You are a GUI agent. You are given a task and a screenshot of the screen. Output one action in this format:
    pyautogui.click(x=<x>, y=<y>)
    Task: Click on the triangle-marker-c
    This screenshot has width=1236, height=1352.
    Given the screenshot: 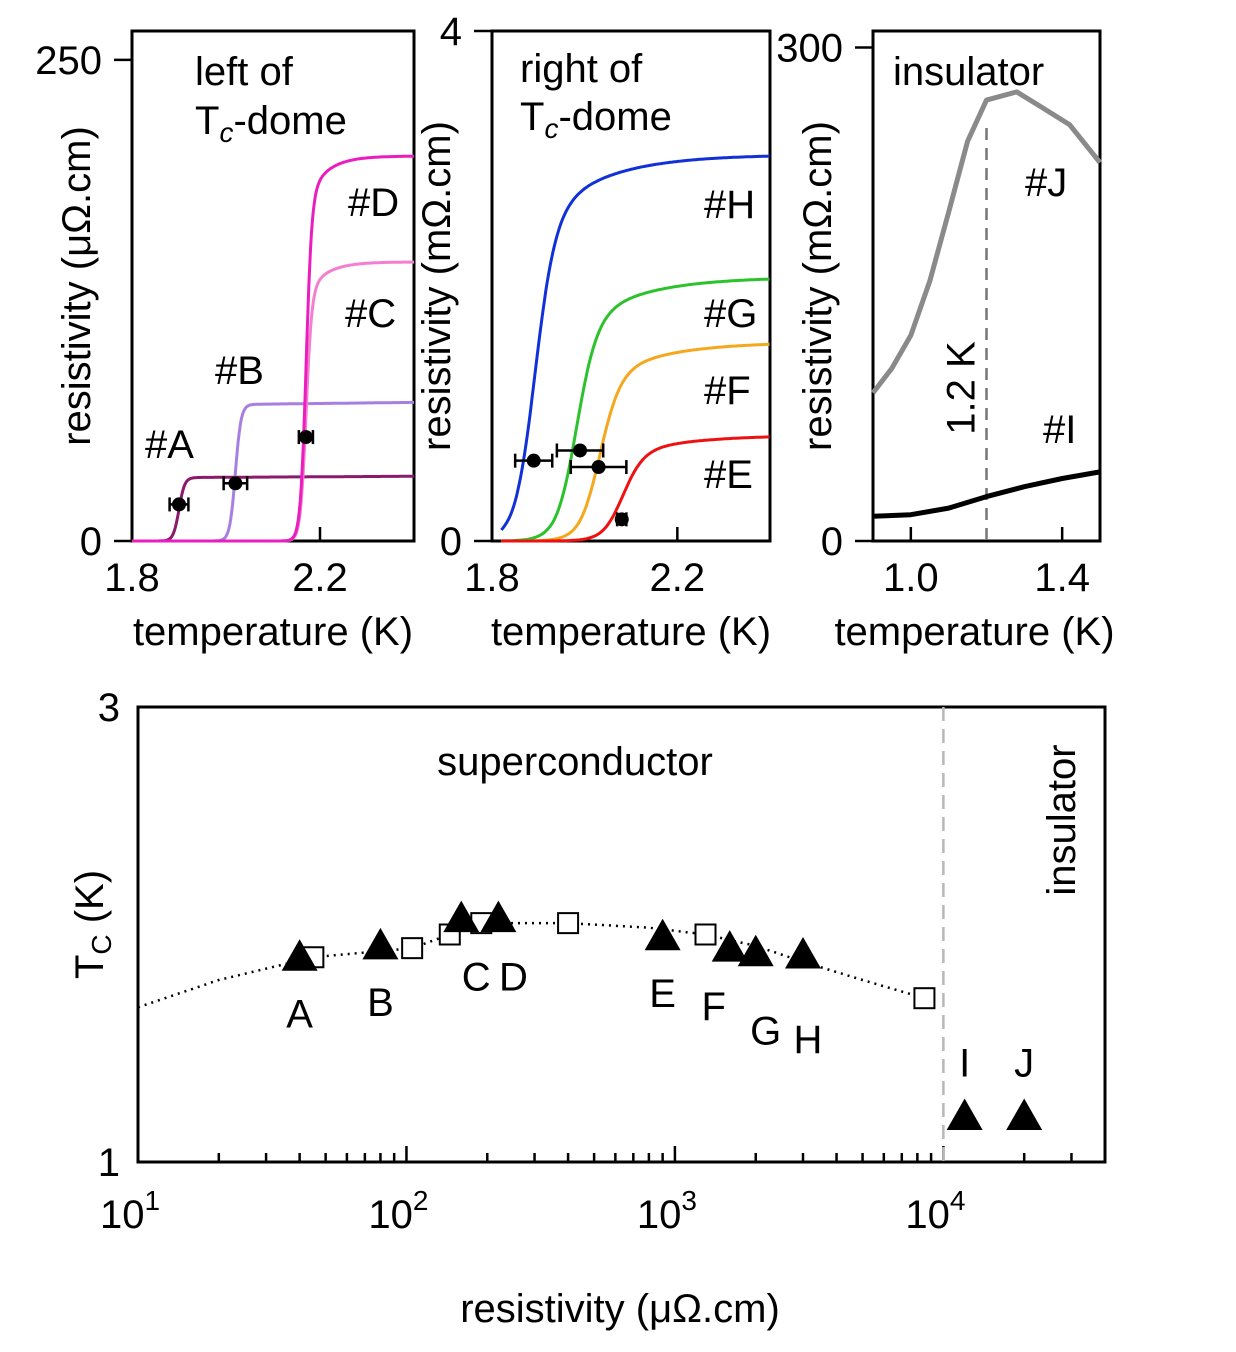 What is the action you would take?
    pyautogui.click(x=461, y=916)
    